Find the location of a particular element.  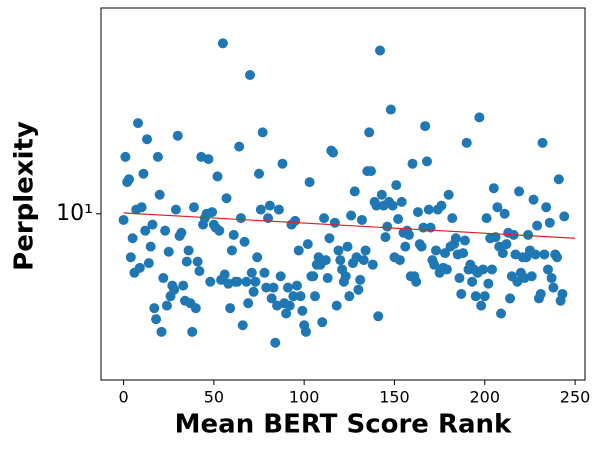

x-tick-label: 50 is located at coordinates (214, 397).